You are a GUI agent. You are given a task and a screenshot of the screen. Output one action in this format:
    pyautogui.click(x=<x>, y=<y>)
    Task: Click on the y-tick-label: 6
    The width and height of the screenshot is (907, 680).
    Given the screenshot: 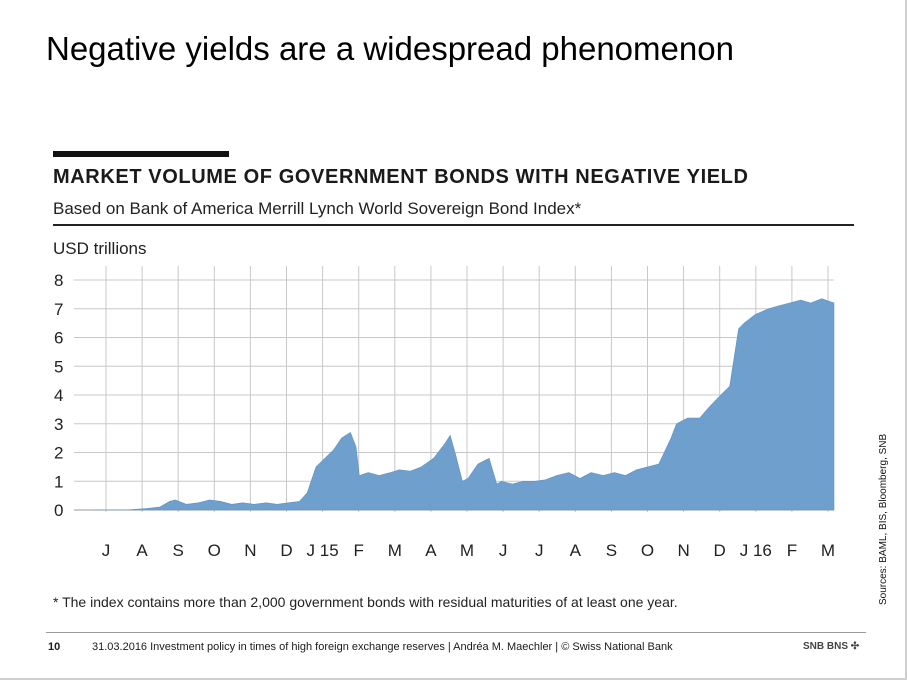 What is the action you would take?
    pyautogui.click(x=58, y=338)
    